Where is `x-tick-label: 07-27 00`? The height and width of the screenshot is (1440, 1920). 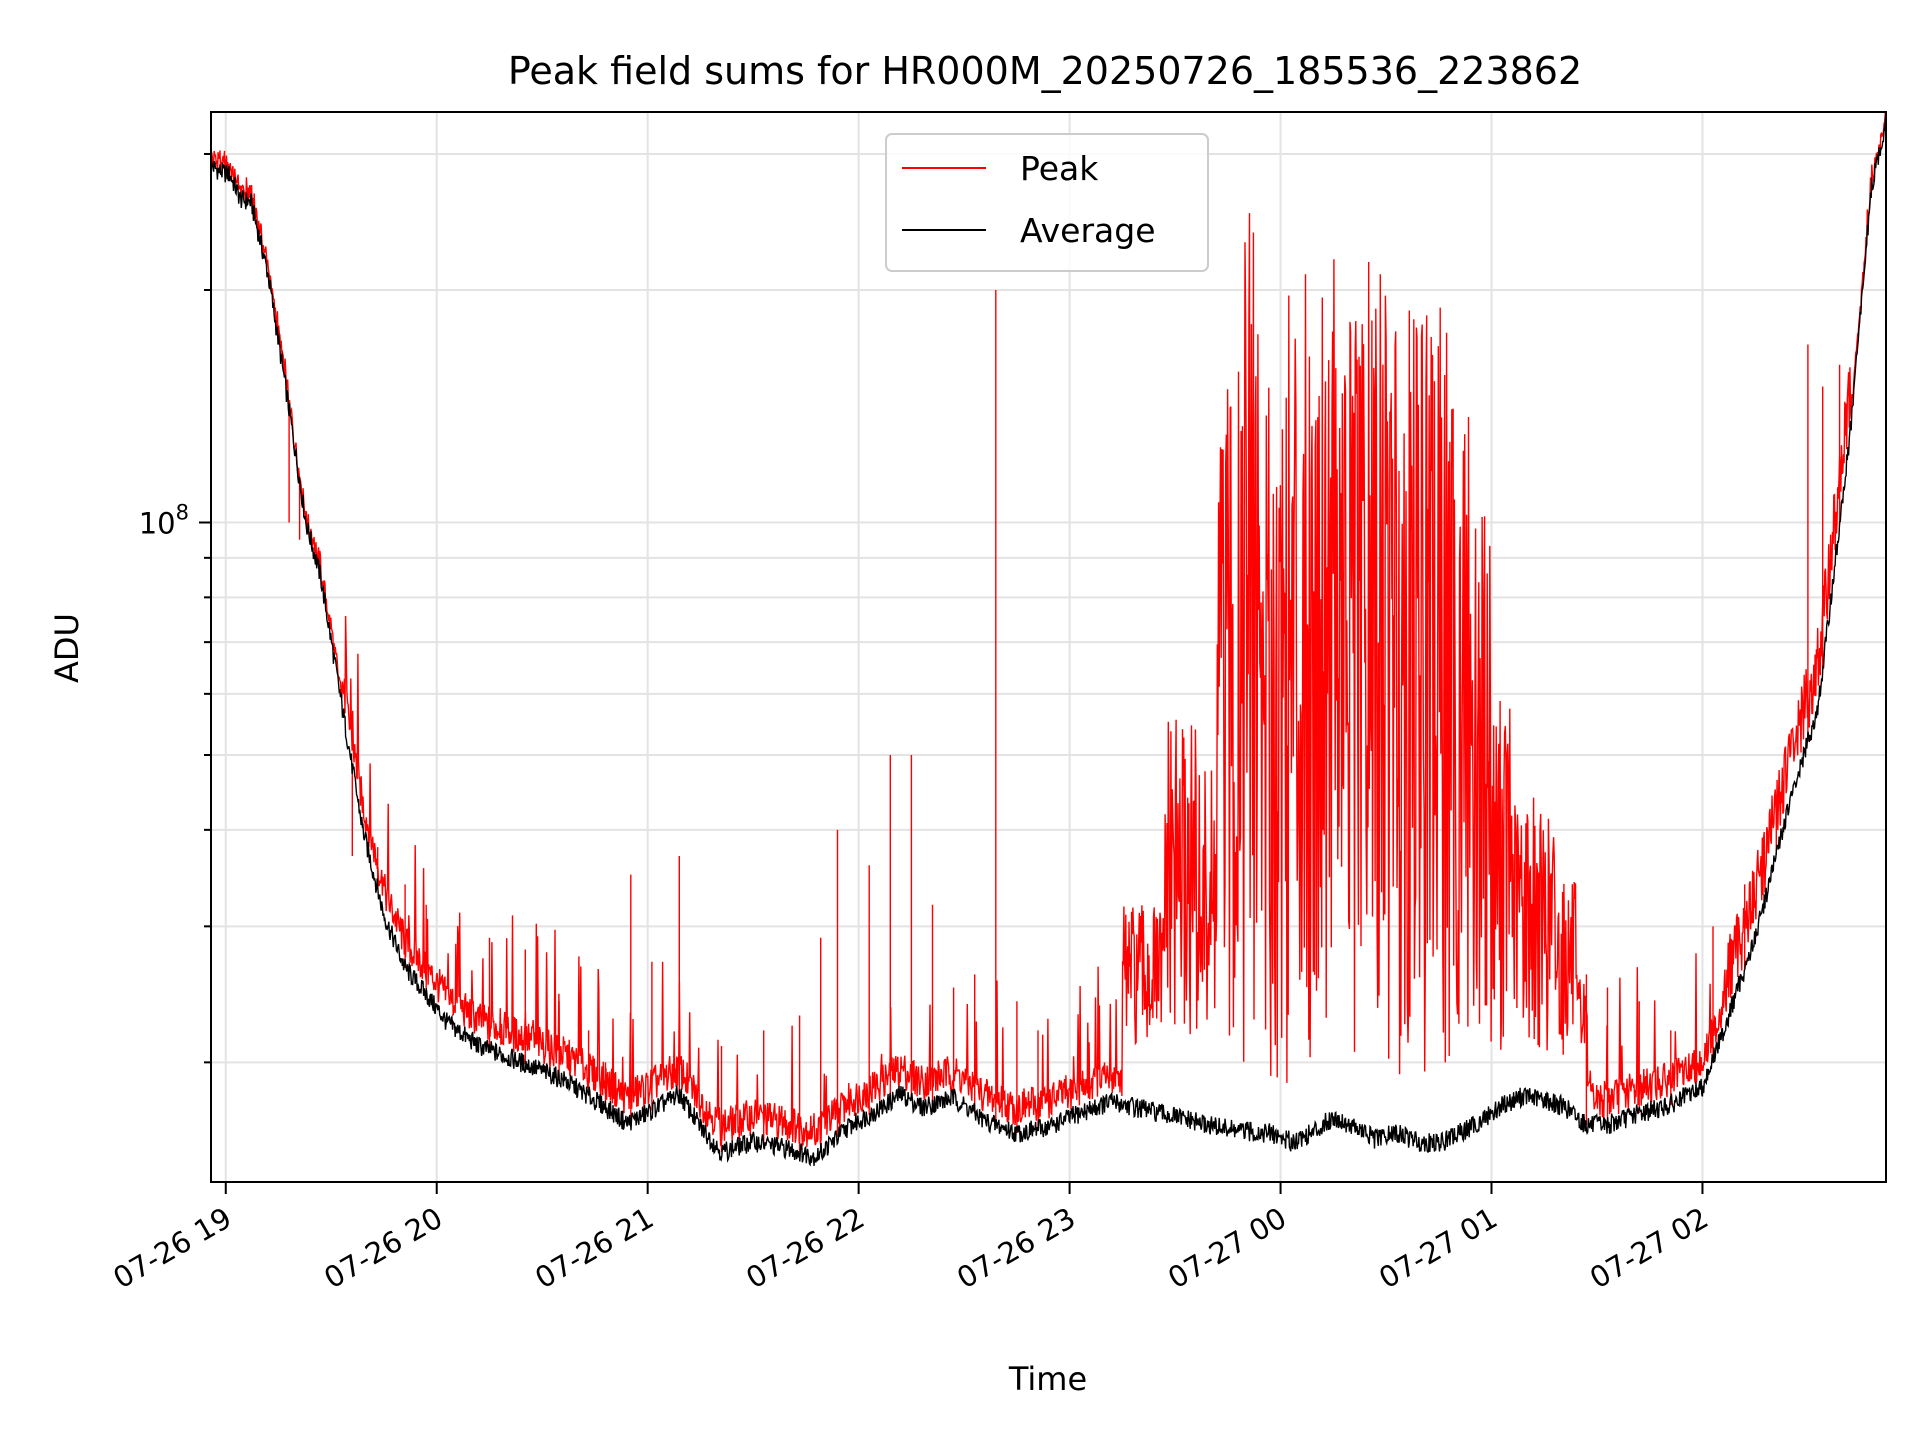 x-tick-label: 07-27 00 is located at coordinates (1227, 1248).